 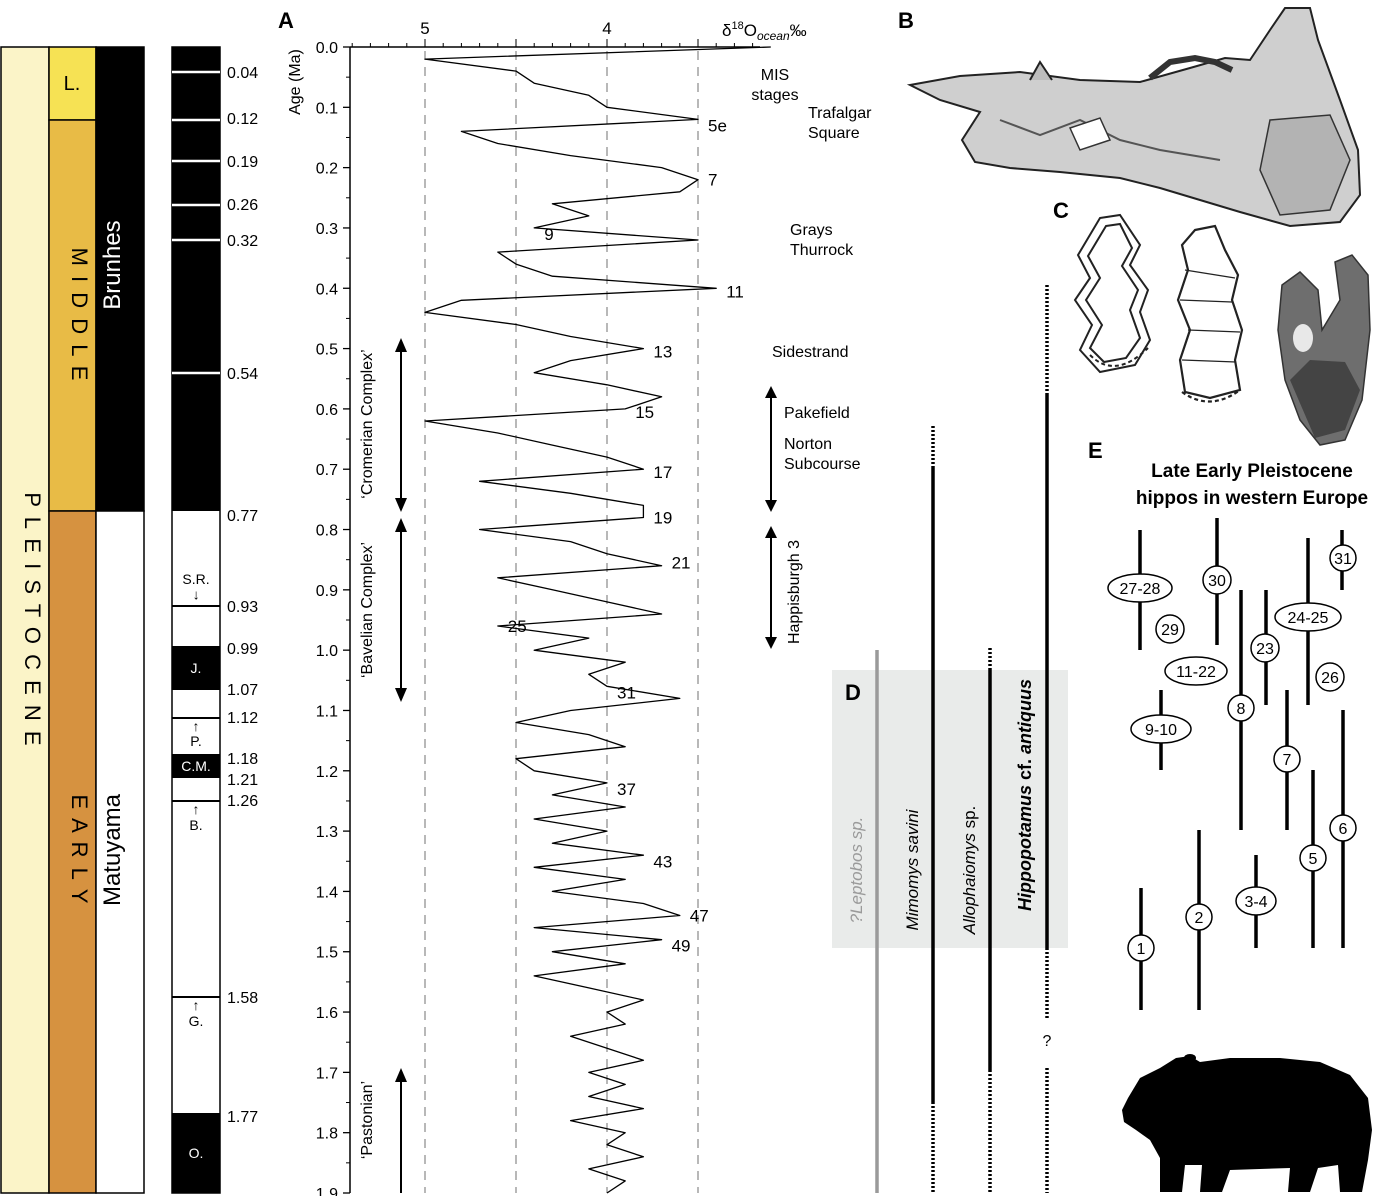 What do you see at coordinates (794, 592) in the screenshot?
I see `site-happisburgh: Happisburgh 3` at bounding box center [794, 592].